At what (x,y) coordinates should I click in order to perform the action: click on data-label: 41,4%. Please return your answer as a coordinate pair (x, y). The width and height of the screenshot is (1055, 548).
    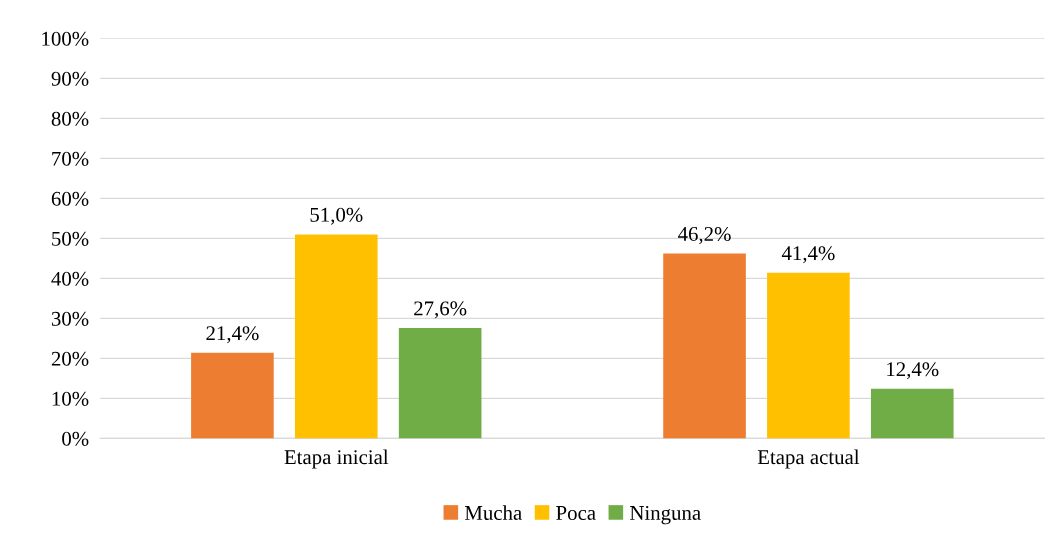
    Looking at the image, I should click on (808, 255).